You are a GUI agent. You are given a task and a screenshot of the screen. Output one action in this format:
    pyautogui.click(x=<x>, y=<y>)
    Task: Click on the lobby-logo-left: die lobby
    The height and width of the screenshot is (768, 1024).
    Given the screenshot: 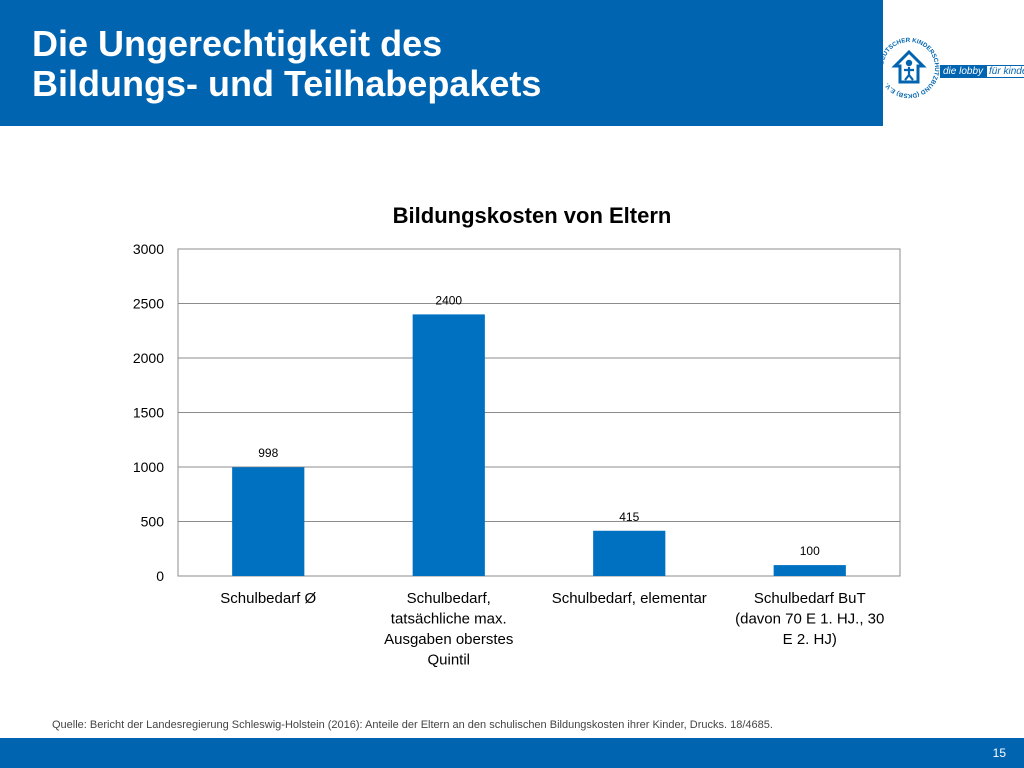 What is the action you would take?
    pyautogui.click(x=963, y=71)
    